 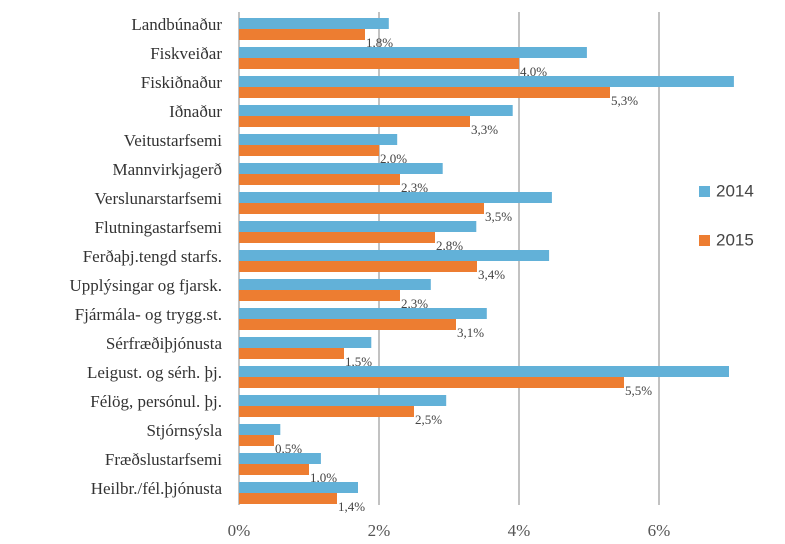 What do you see at coordinates (351, 506) in the screenshot?
I see `value-label: 1,4%` at bounding box center [351, 506].